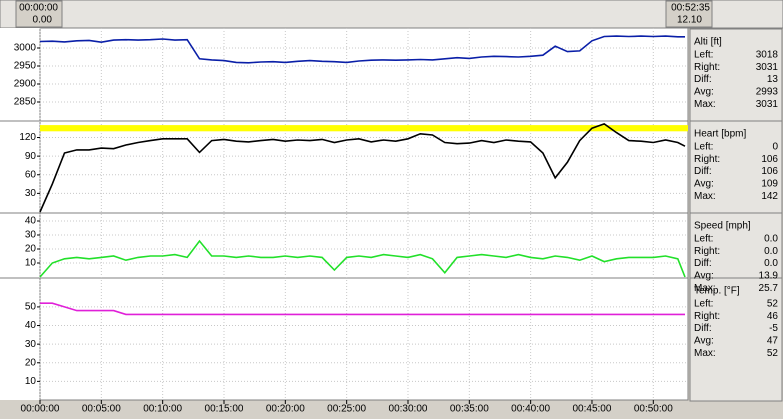  What do you see at coordinates (769, 288) in the screenshot?
I see `stat-value: 25.7` at bounding box center [769, 288].